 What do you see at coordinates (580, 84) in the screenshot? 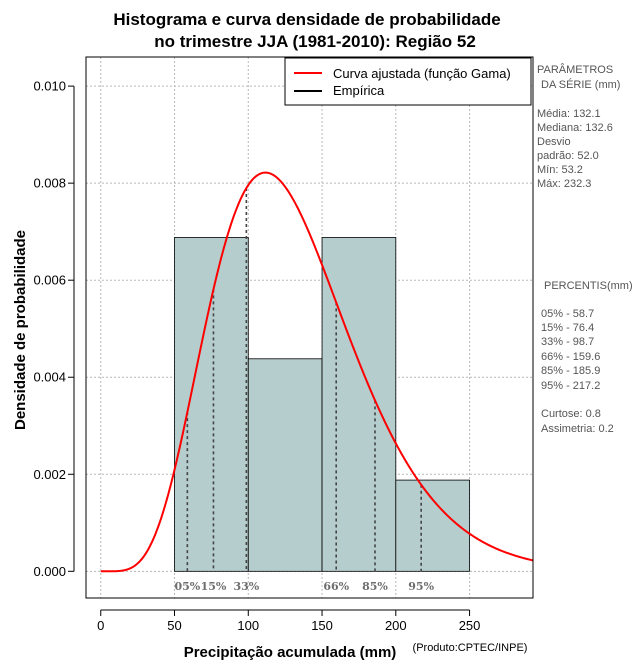
I see `params-title-2: DA SÉRIE (mm)` at bounding box center [580, 84].